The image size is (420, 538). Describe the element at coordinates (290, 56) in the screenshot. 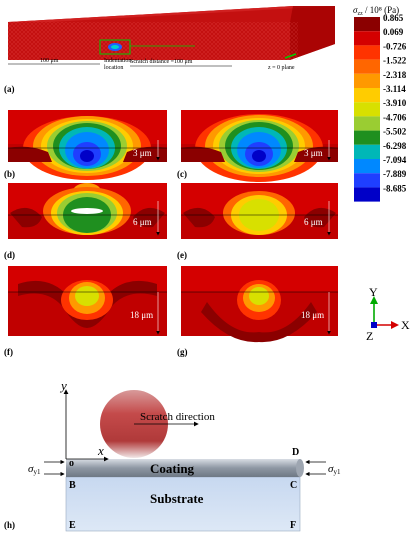

I see `z0-plane-marker` at that location.